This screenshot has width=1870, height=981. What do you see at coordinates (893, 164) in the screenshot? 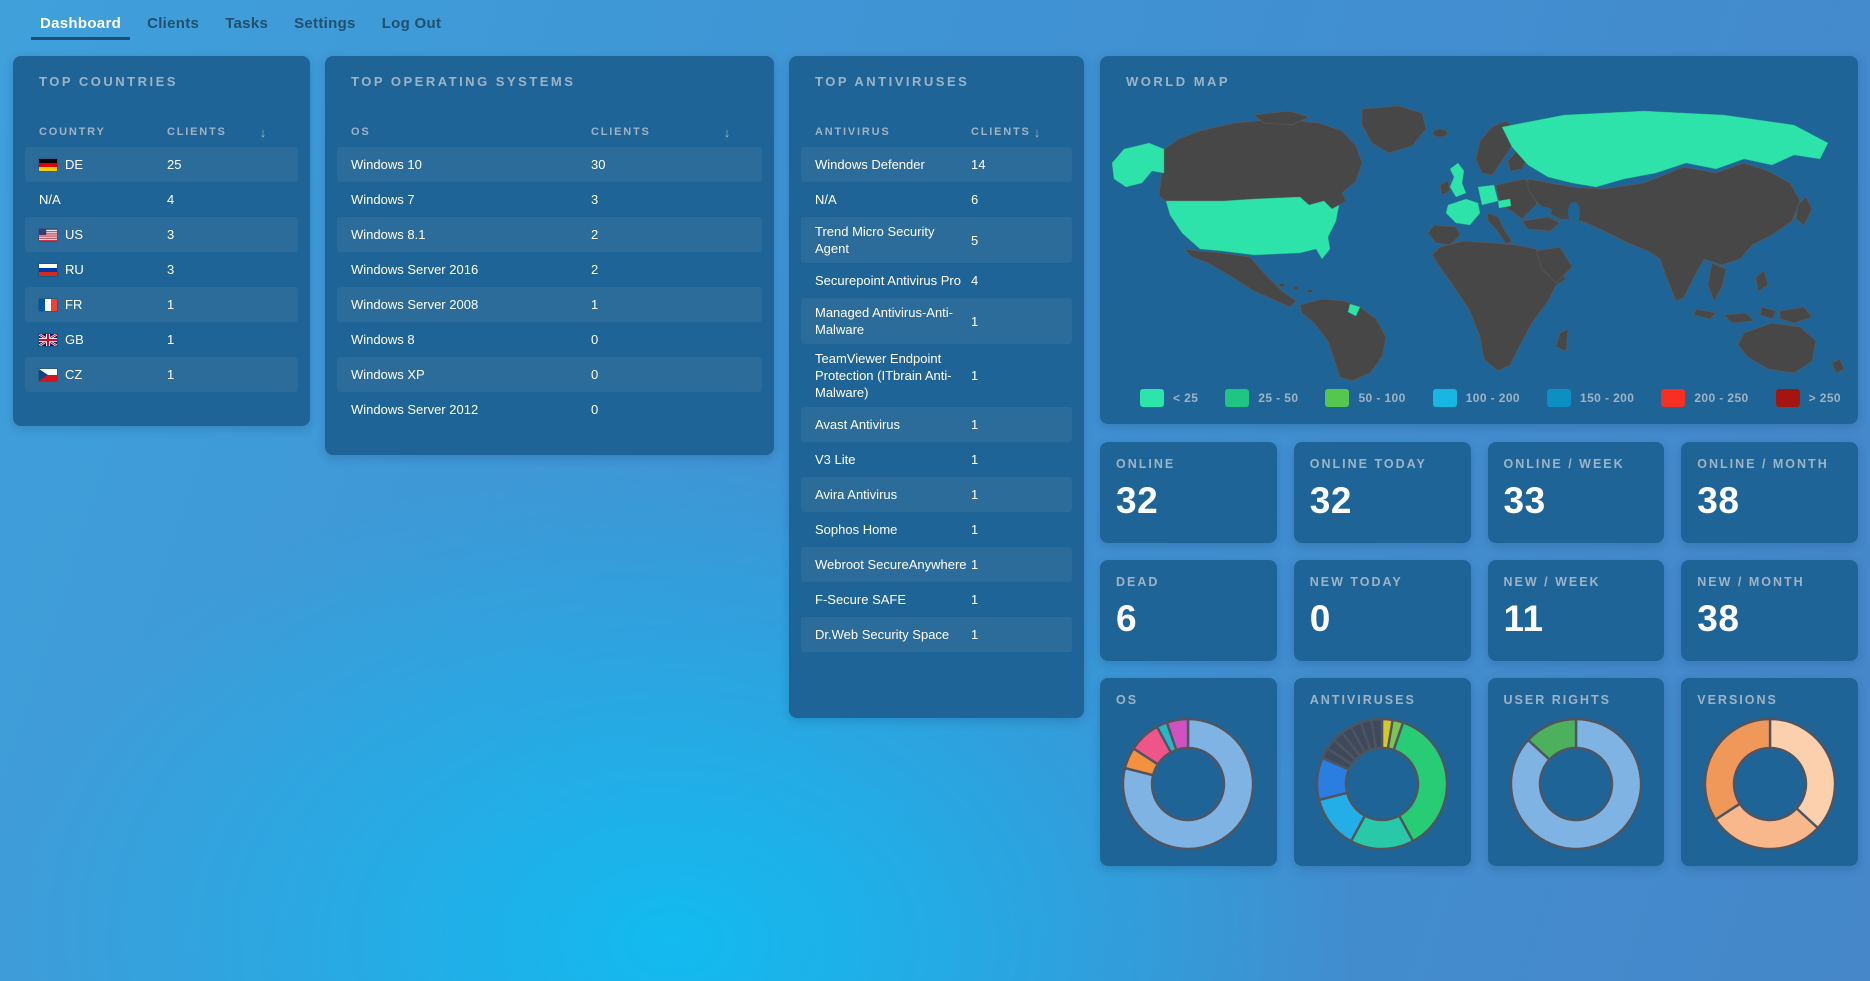
I see `name-cell: Windows Defender` at bounding box center [893, 164].